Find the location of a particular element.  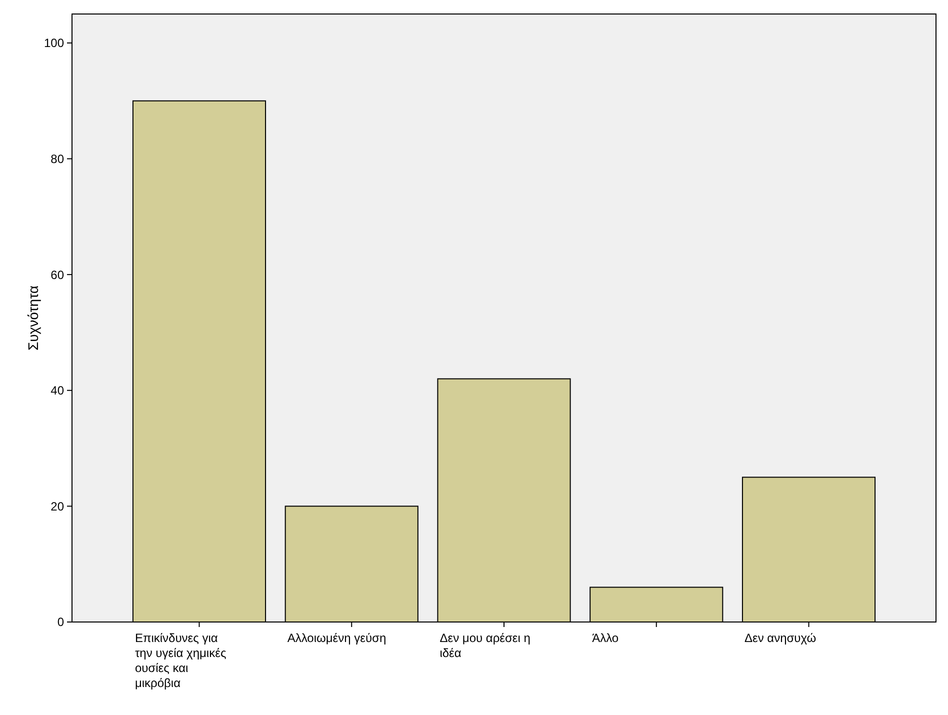

y-tick-label: 40 is located at coordinates (57, 391).